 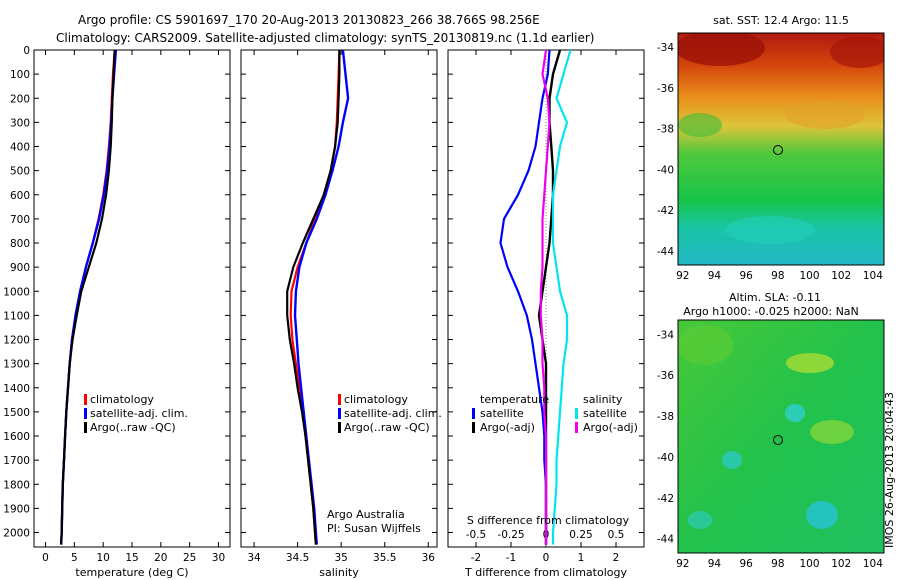 What do you see at coordinates (20, 172) in the screenshot?
I see `depth-tick-label: 500` at bounding box center [20, 172].